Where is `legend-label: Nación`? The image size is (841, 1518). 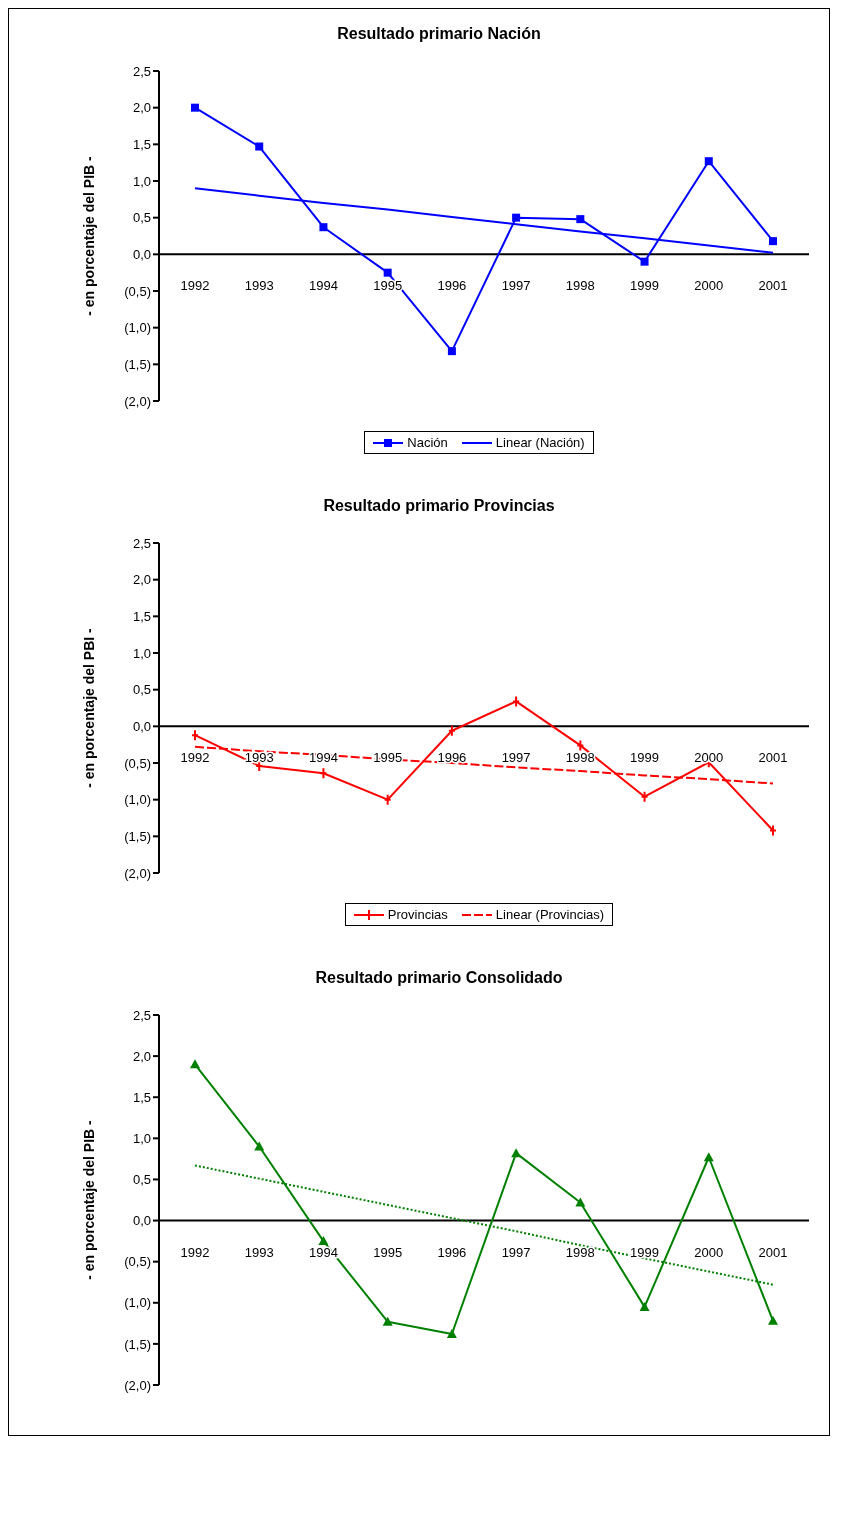
legend-label: Nación is located at coordinates (427, 442).